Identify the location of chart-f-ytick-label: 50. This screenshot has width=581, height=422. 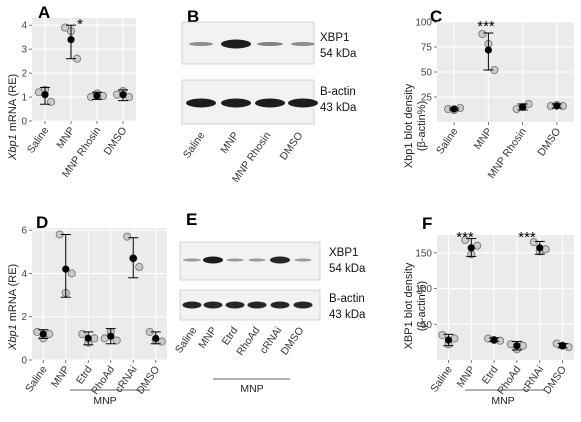
(427, 325).